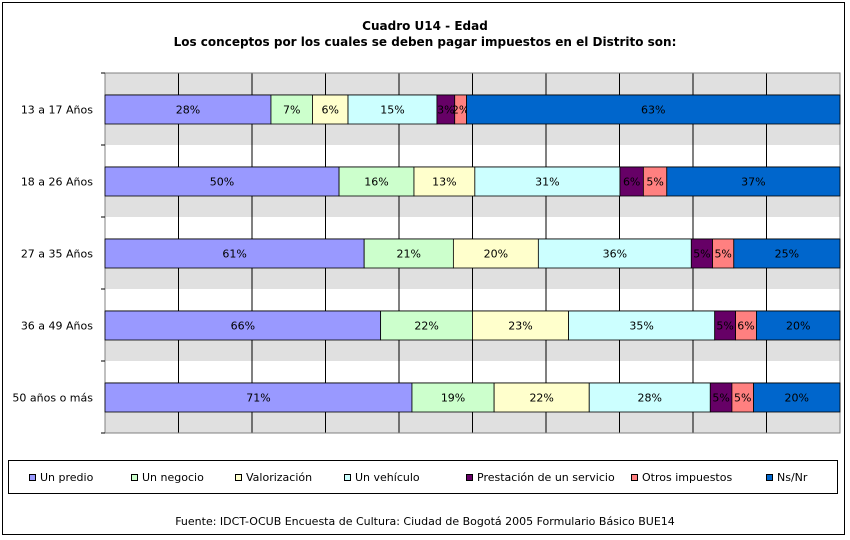  I want to click on data-label-un-predio: 61%, so click(234, 254).